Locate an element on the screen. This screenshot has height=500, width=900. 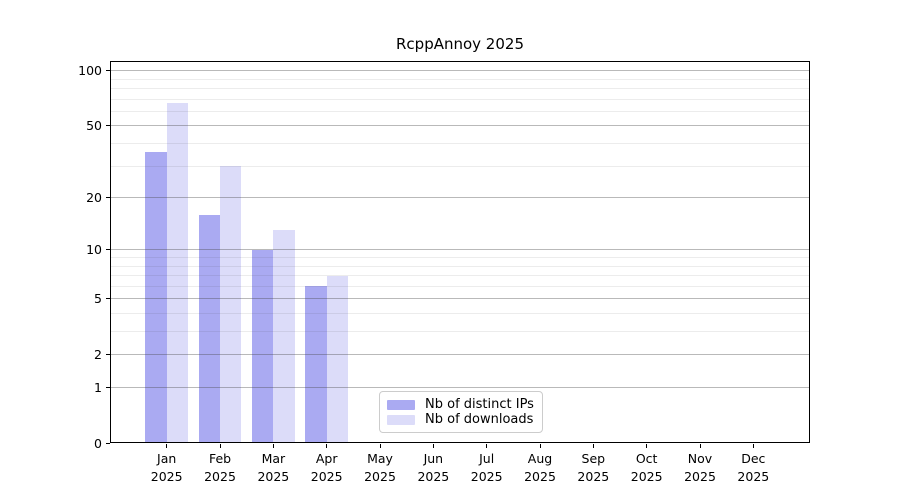
x-tick-feb is located at coordinates (220, 445).